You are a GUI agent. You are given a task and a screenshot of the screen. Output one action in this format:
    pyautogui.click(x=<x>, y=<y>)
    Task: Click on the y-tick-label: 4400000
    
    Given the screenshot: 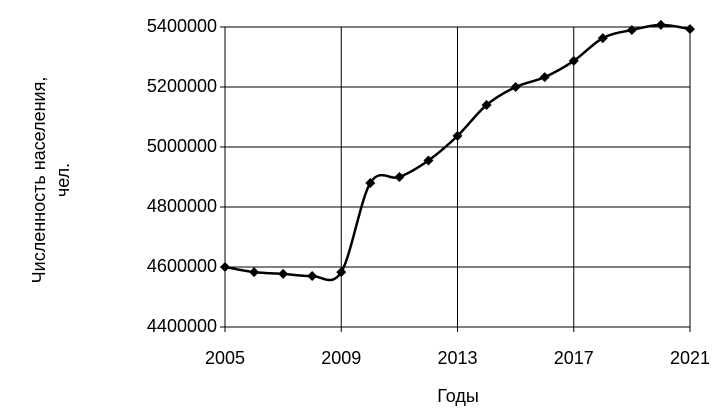 What is the action you would take?
    pyautogui.click(x=182, y=326)
    